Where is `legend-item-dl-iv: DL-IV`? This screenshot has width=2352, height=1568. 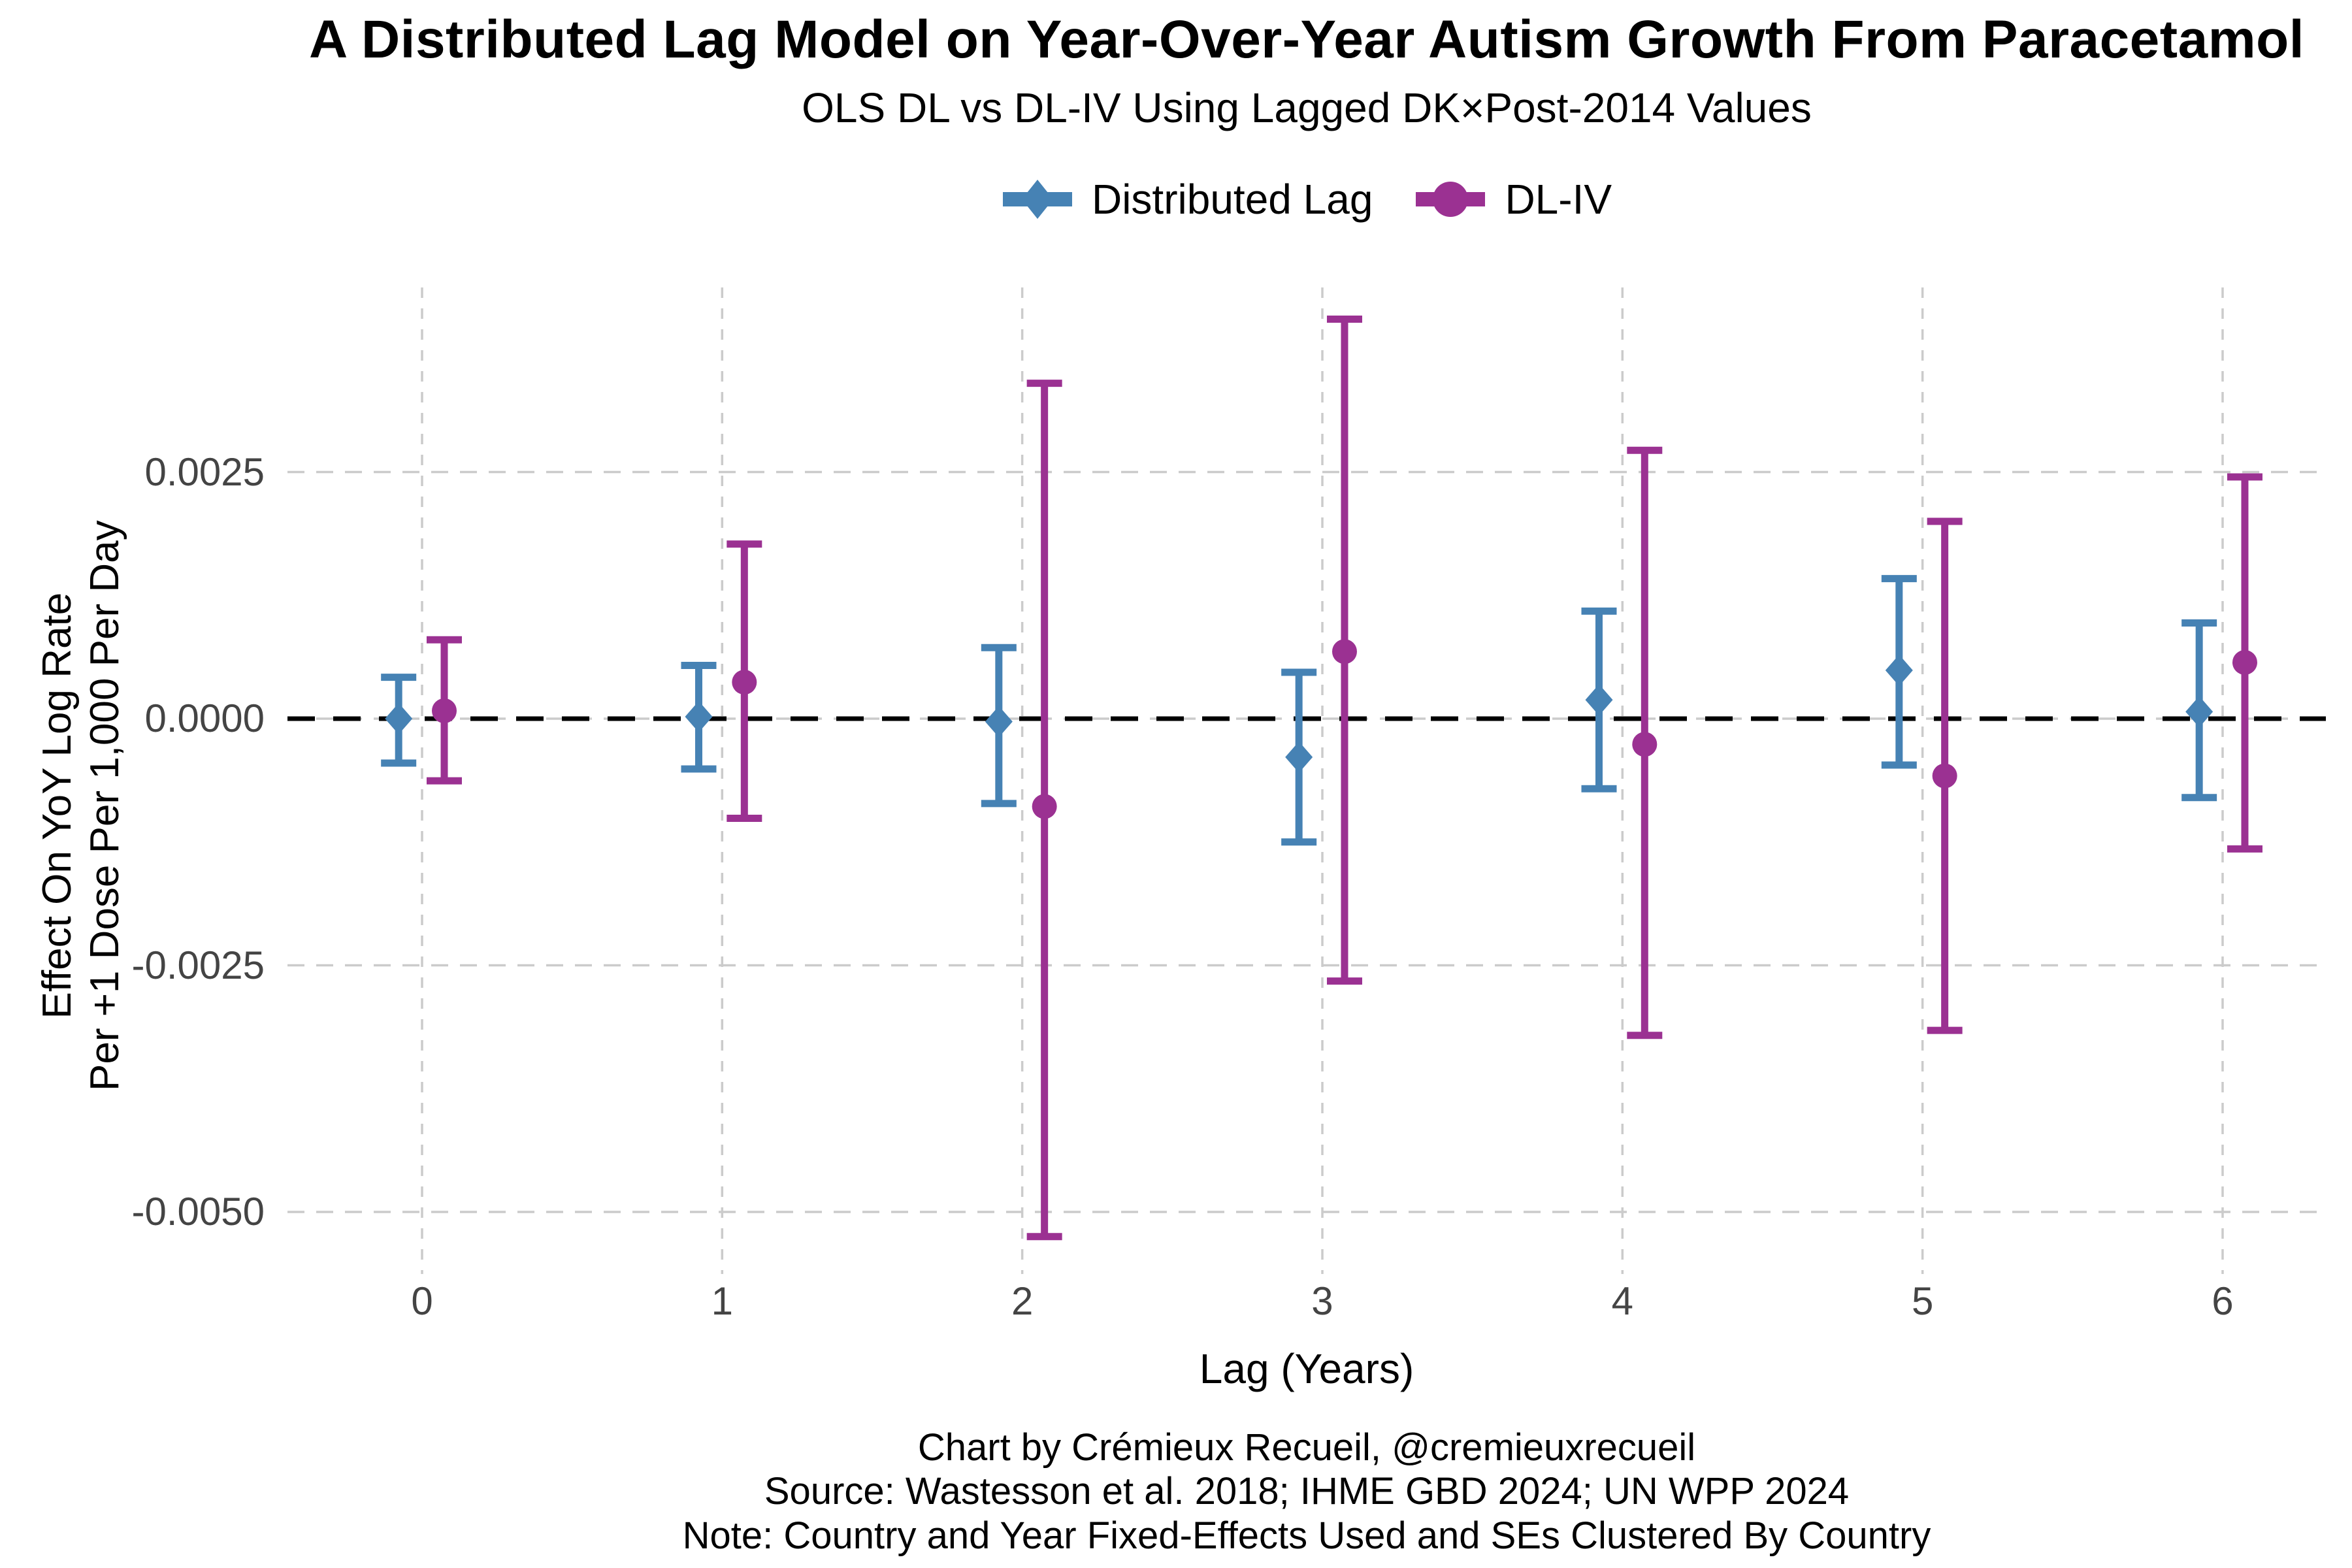 legend-item-dl-iv: DL-IV is located at coordinates (1513, 199).